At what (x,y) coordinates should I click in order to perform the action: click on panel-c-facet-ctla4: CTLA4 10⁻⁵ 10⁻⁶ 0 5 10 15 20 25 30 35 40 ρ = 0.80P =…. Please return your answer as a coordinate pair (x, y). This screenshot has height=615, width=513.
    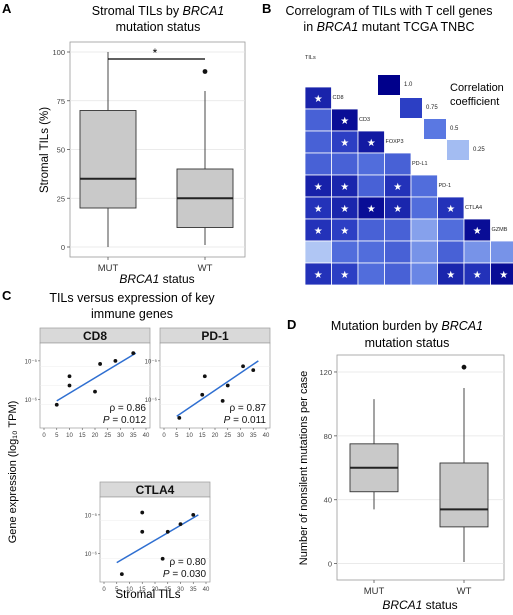
    Looking at the image, I should click on (148, 537).